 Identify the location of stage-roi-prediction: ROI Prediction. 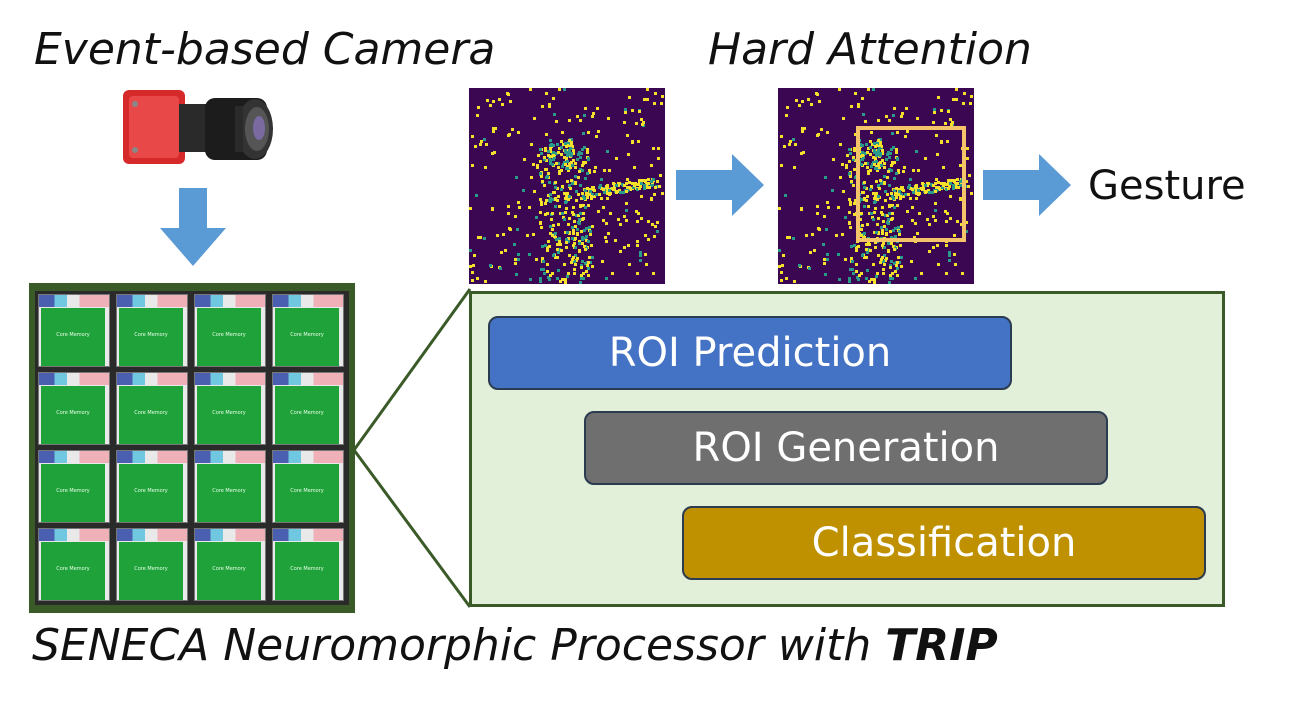
(750, 353).